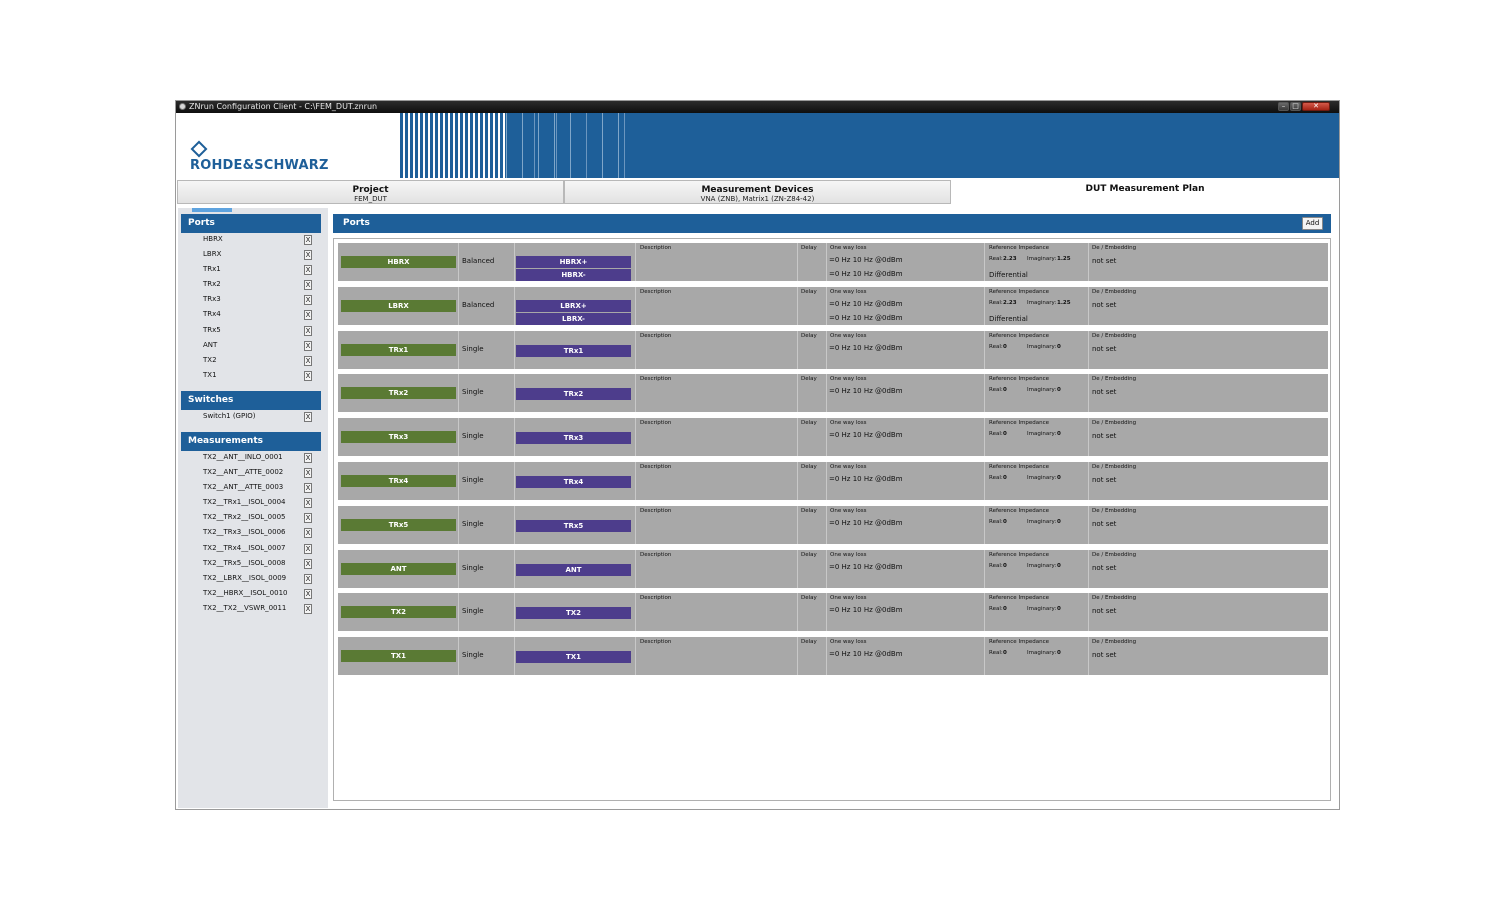 This screenshot has height=900, width=1500. What do you see at coordinates (573, 394) in the screenshot?
I see `physical-port: TRx2` at bounding box center [573, 394].